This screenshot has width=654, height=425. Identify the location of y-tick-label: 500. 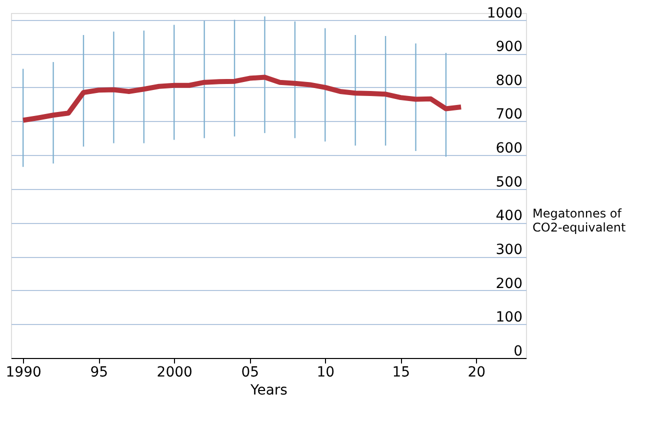
(509, 182).